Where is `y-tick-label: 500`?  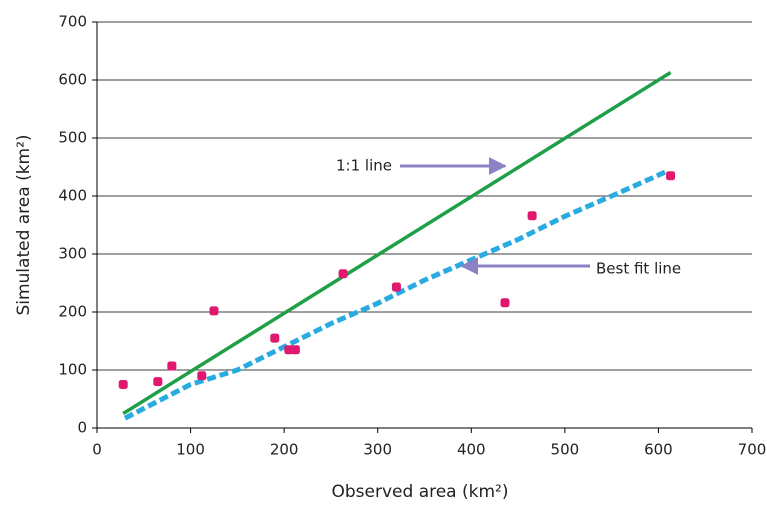 y-tick-label: 500 is located at coordinates (72, 138).